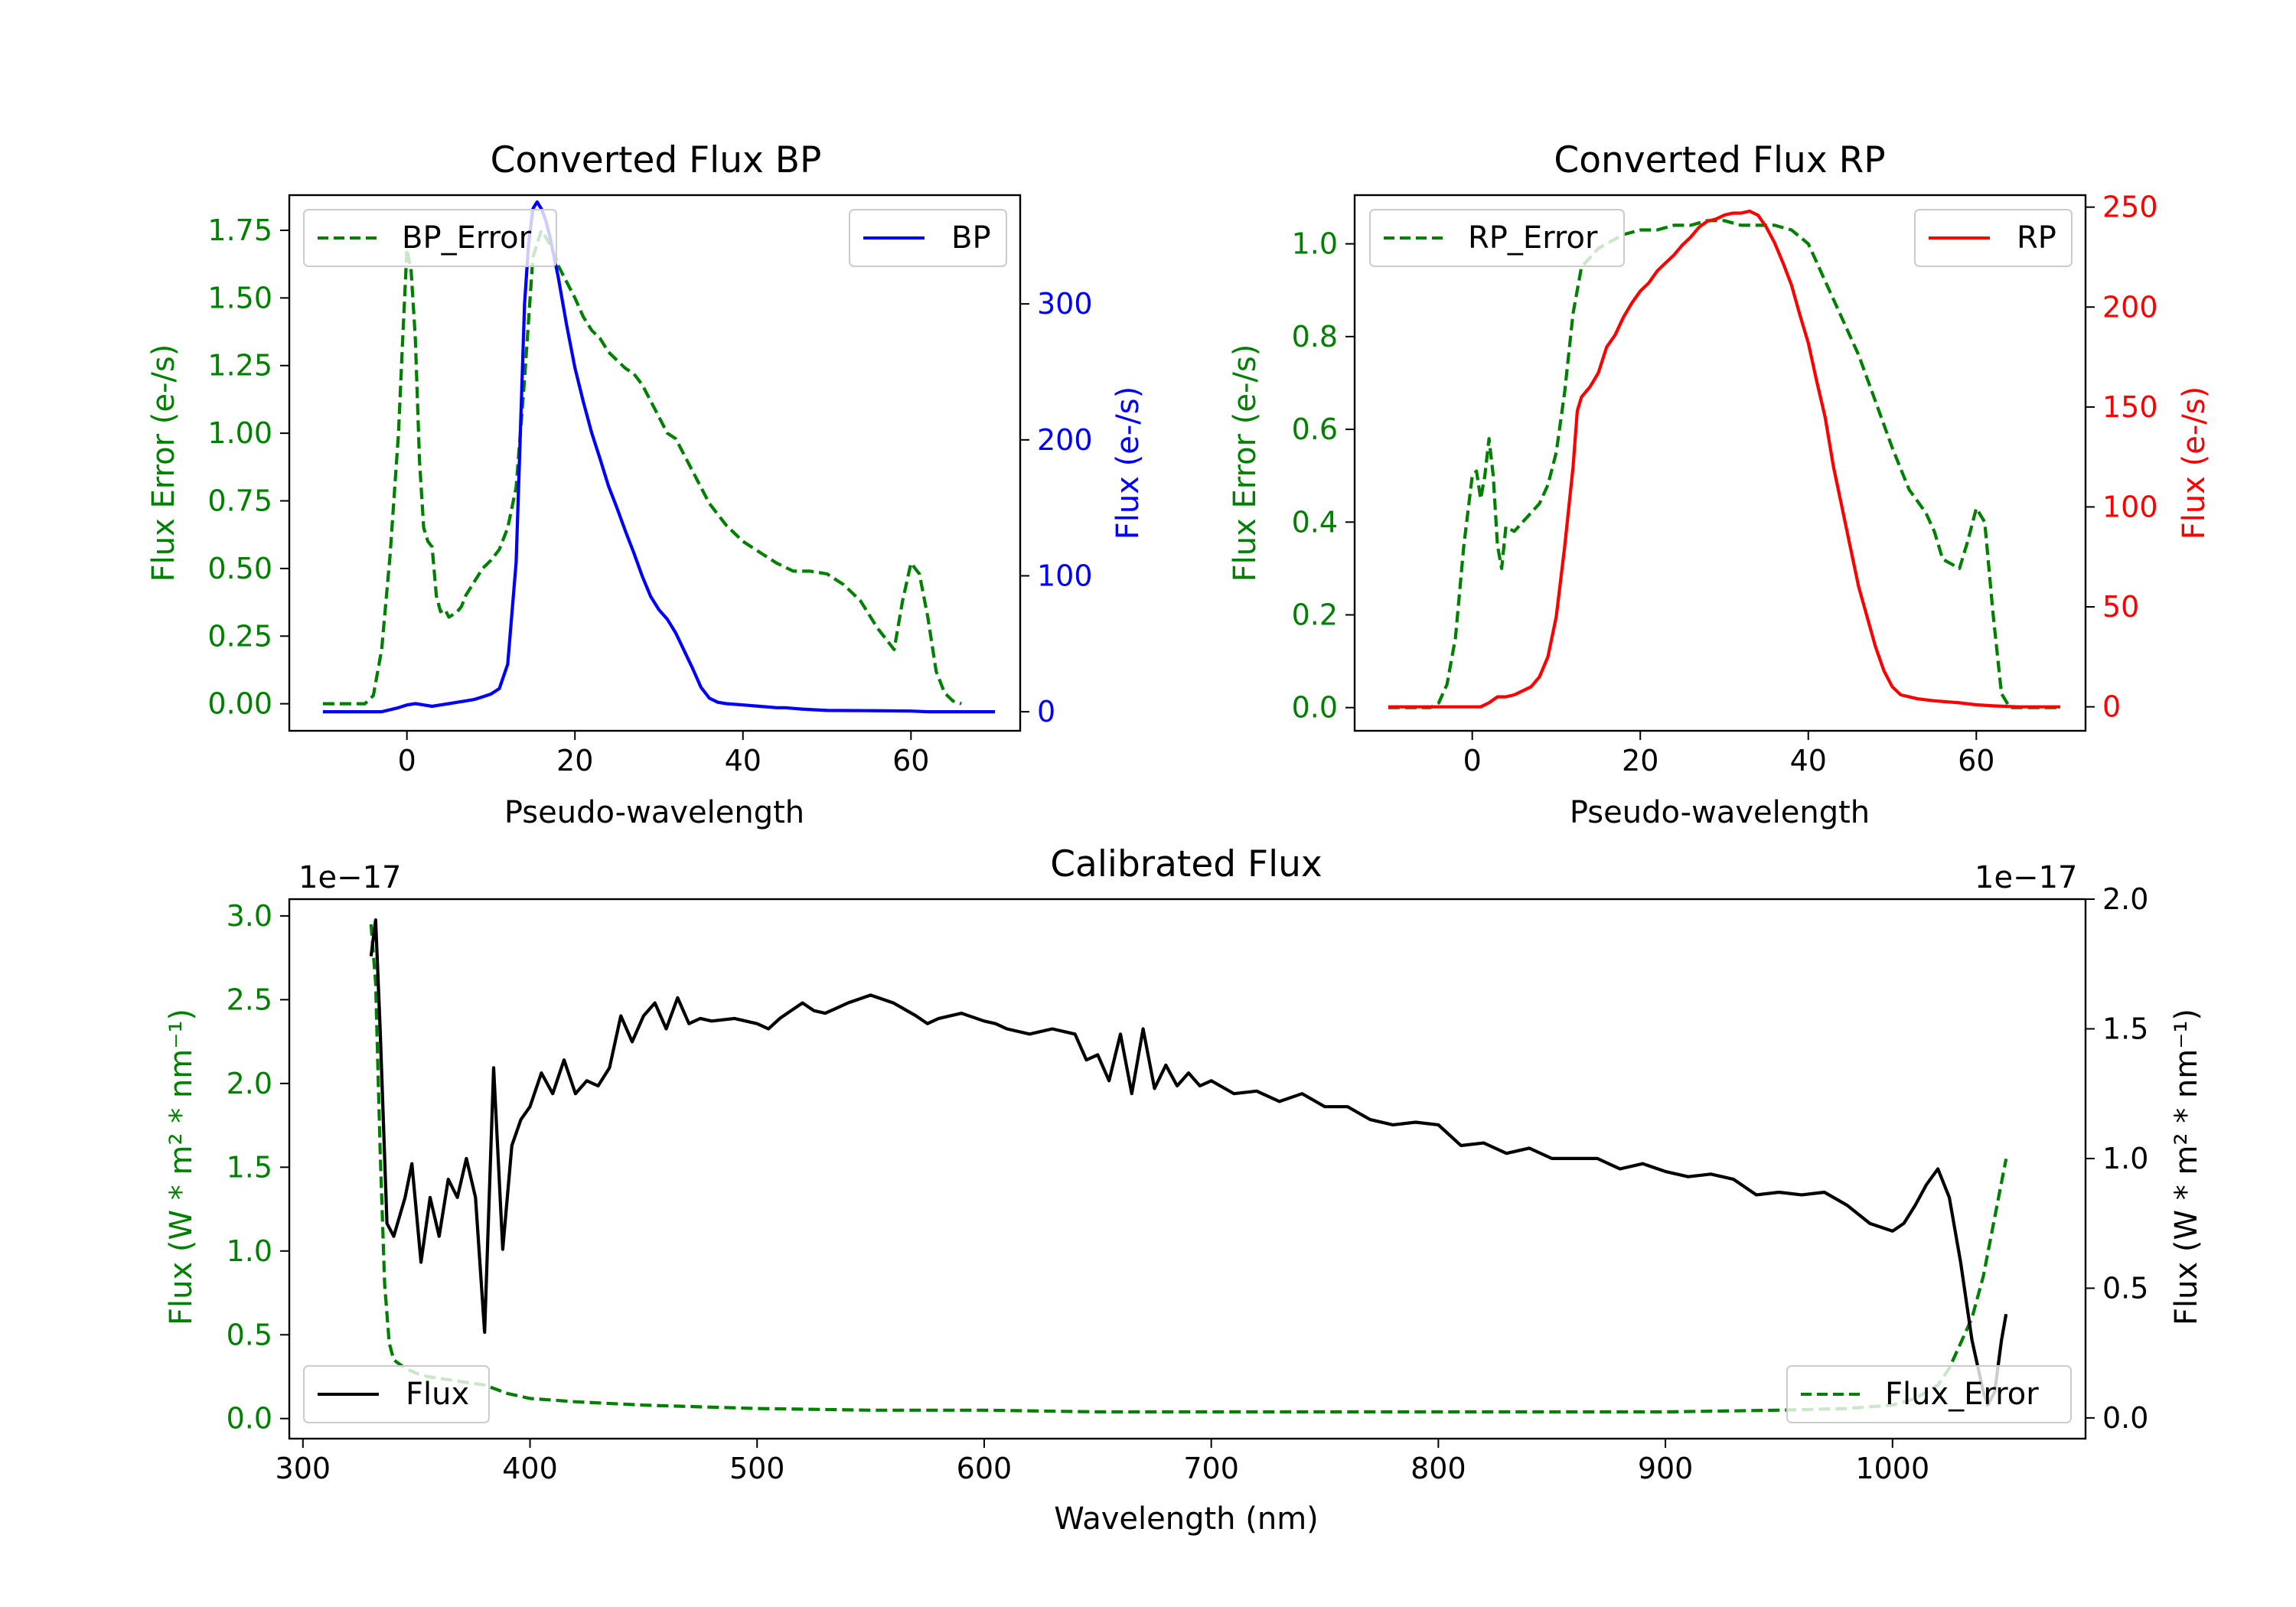  Describe the element at coordinates (249, 1083) in the screenshot. I see `calibrated-ytick-left-label: 2.0` at that location.